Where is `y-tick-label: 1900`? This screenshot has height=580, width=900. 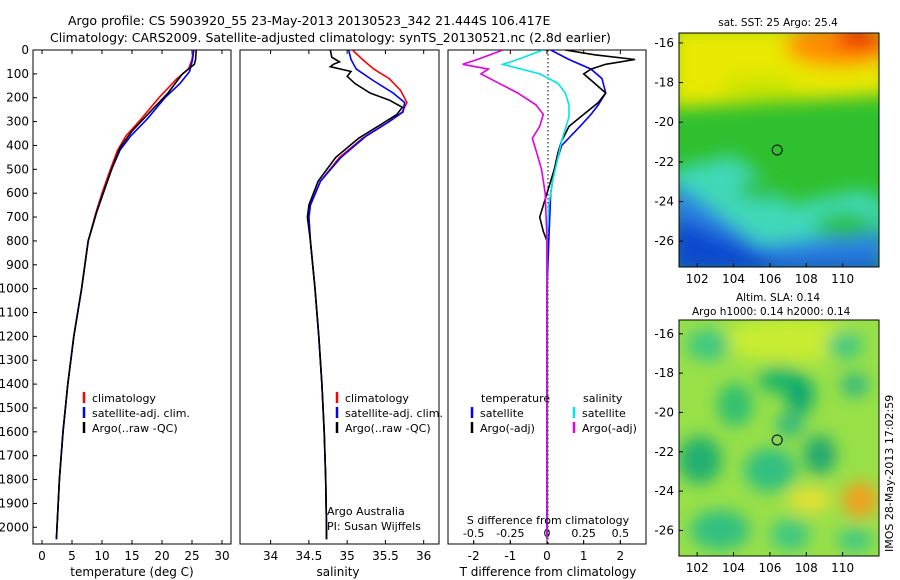 y-tick-label: 1900 is located at coordinates (14, 503).